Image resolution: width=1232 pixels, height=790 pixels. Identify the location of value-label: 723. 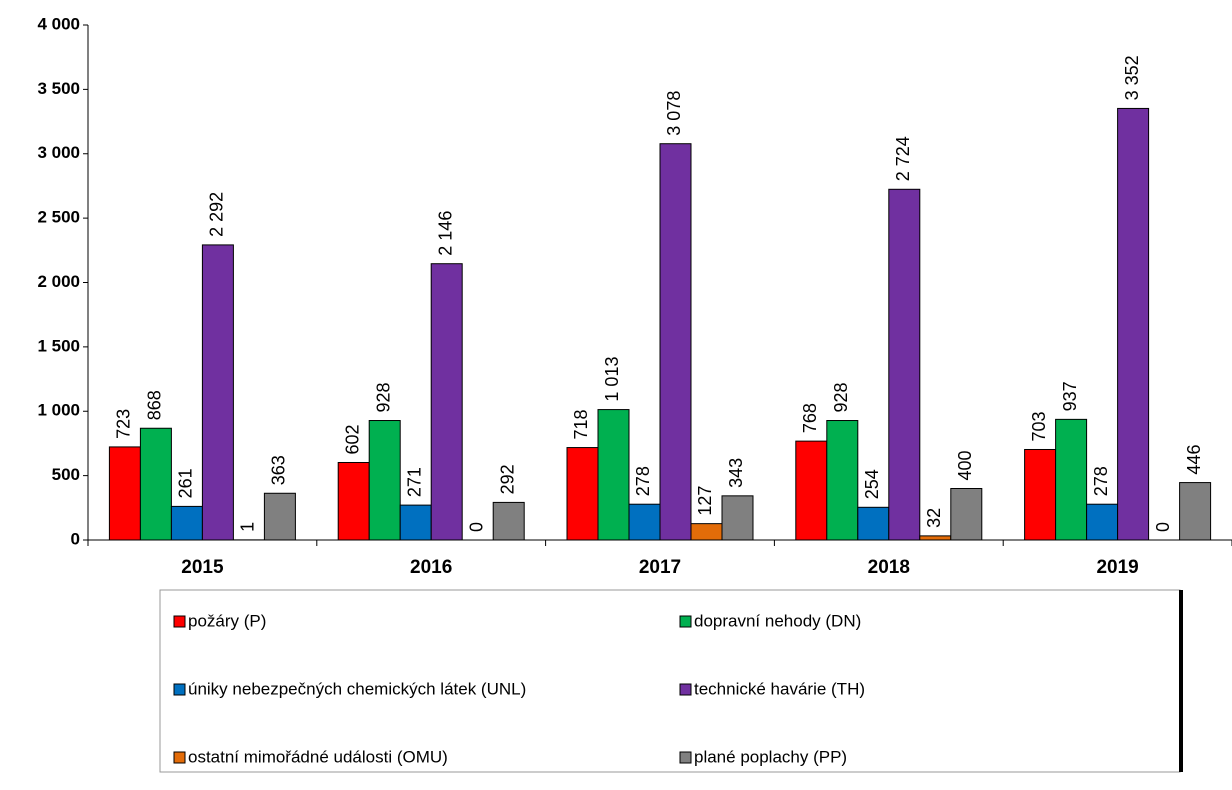
(124, 424).